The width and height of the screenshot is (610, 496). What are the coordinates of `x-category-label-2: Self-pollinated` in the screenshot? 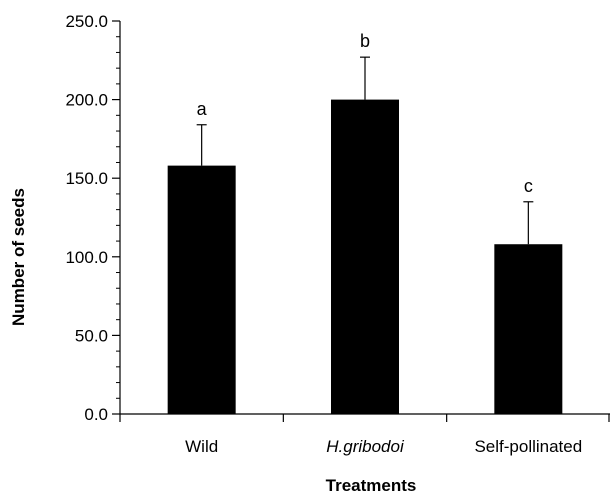 It's located at (528, 446).